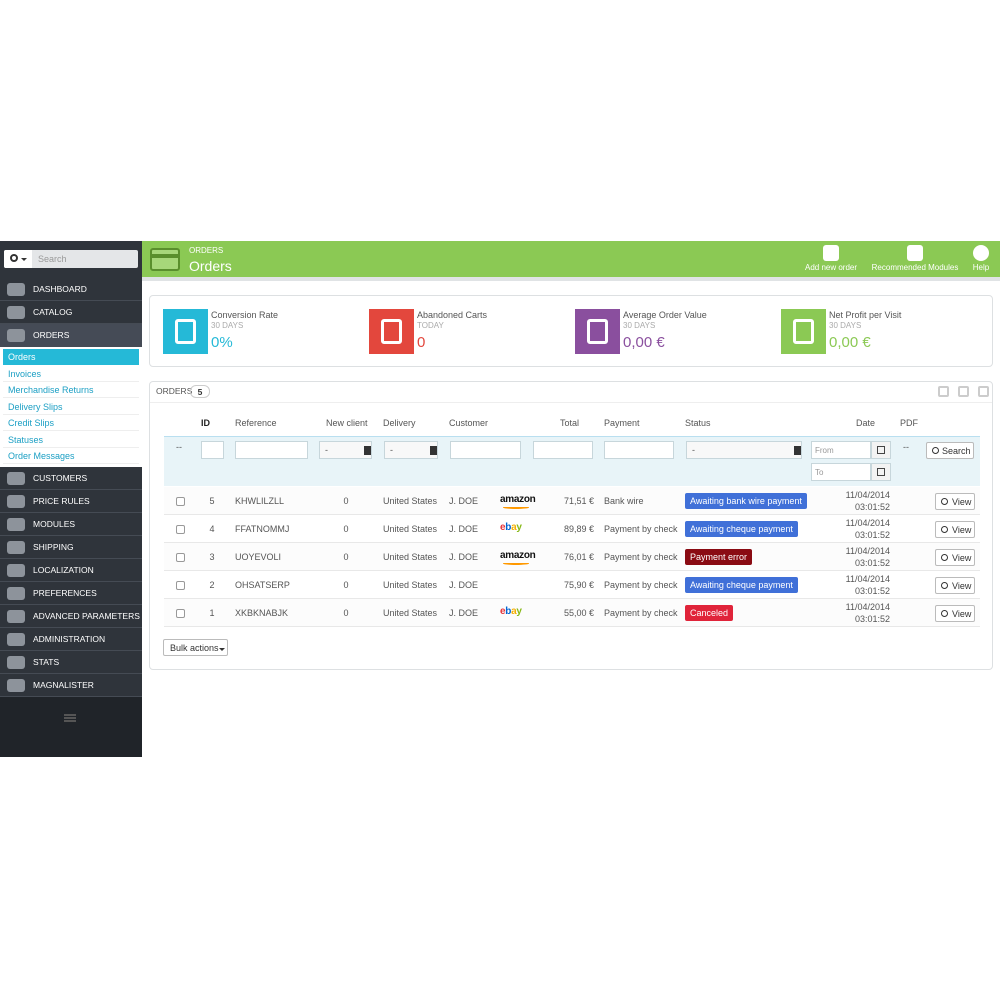 Image resolution: width=1000 pixels, height=1000 pixels. Describe the element at coordinates (915, 267) in the screenshot. I see `action-label: Recommended Modules` at that location.